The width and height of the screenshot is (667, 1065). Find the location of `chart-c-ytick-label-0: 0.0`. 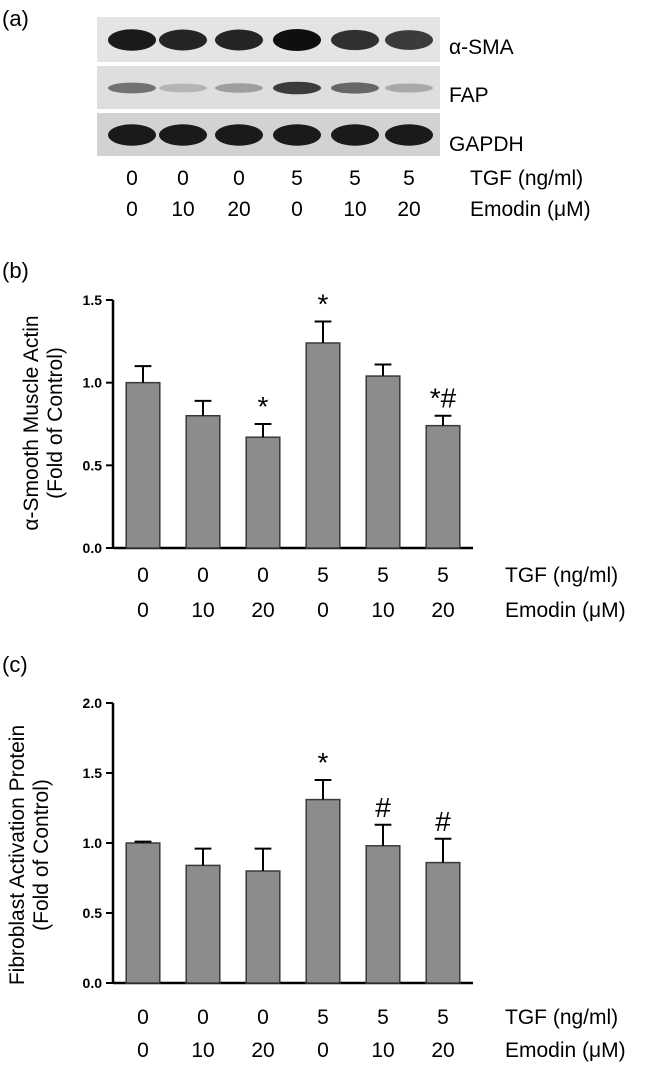

chart-c-ytick-label-0: 0.0 is located at coordinates (93, 983).